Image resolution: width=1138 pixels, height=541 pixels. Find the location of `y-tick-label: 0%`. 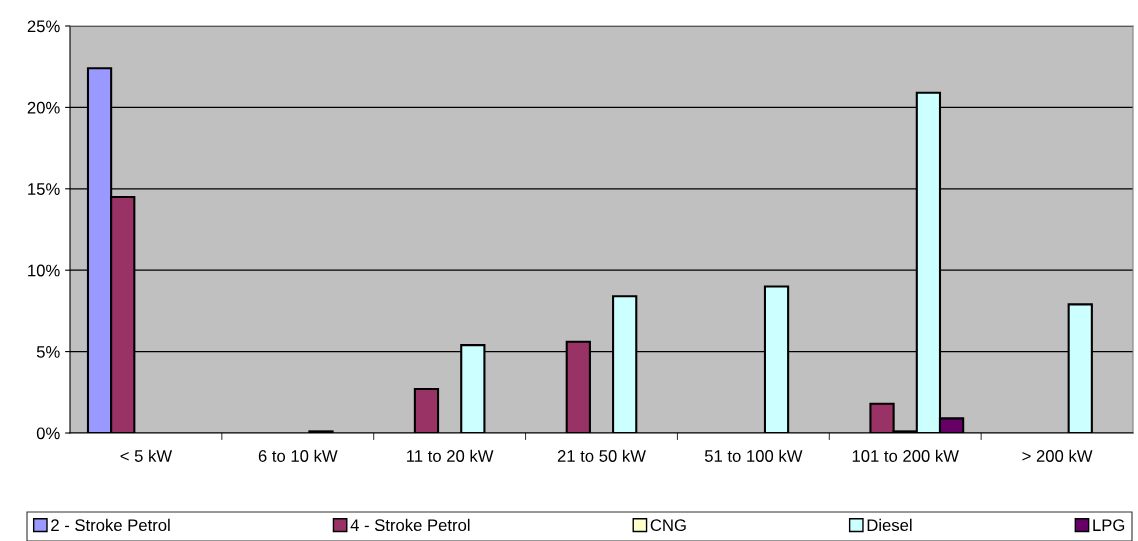

y-tick-label: 0% is located at coordinates (48, 433).